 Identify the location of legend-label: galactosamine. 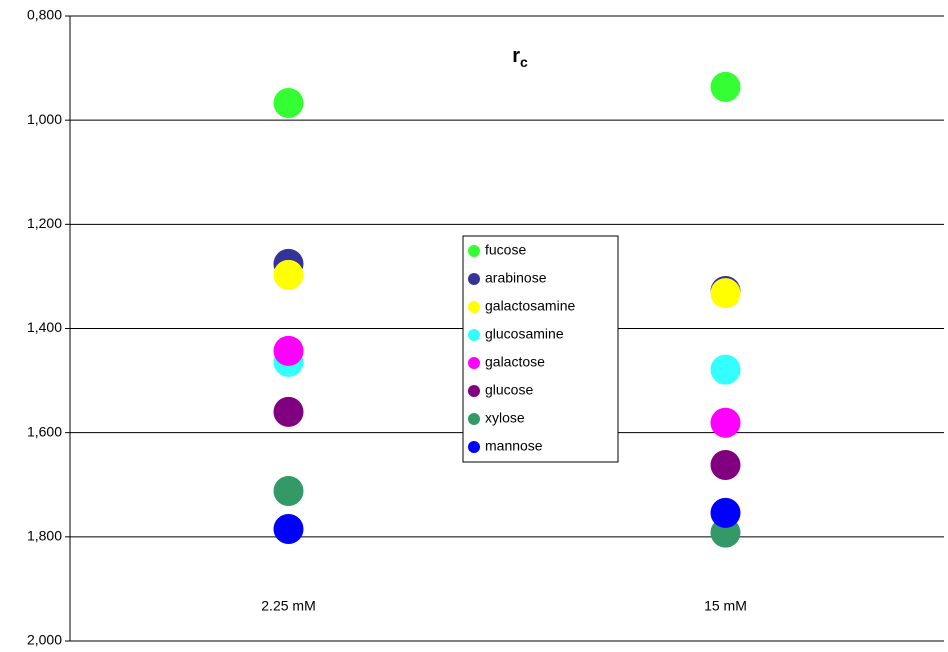
(530, 306).